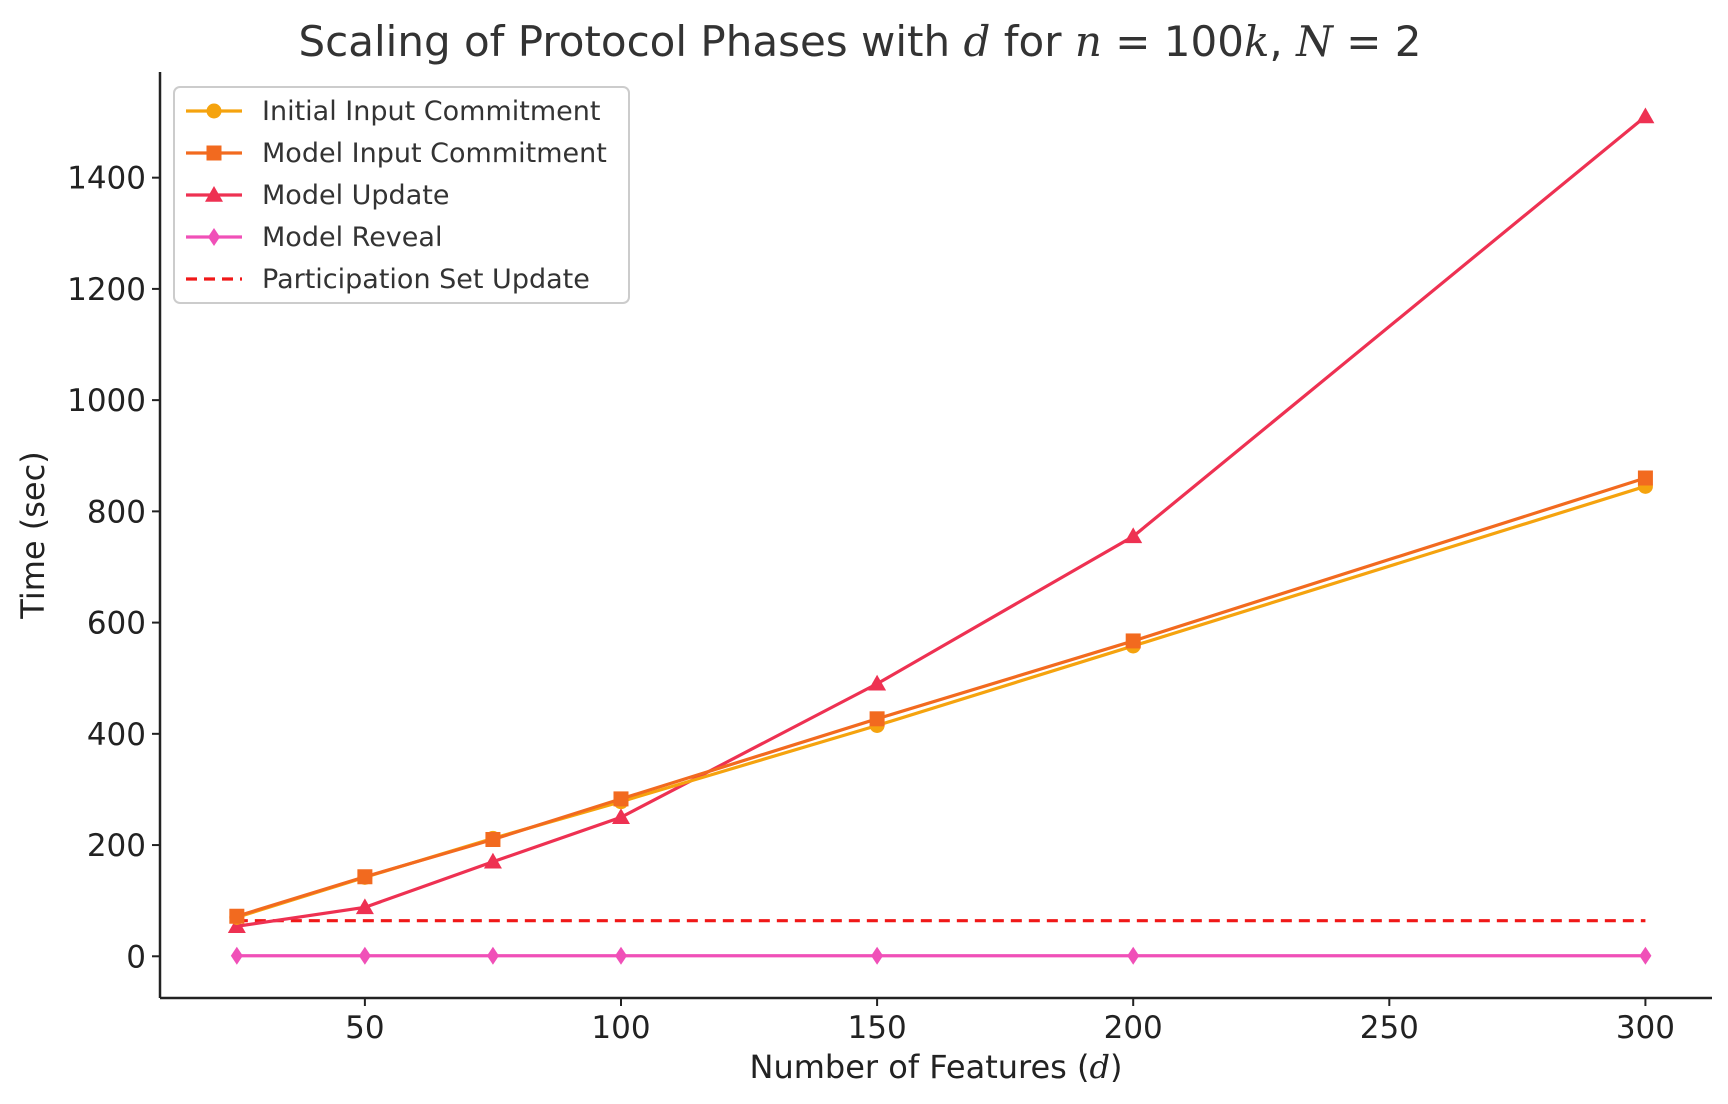  Describe the element at coordinates (1010, 1022) in the screenshot. I see `x-ticks: 50 100 150 200 250 300` at that location.